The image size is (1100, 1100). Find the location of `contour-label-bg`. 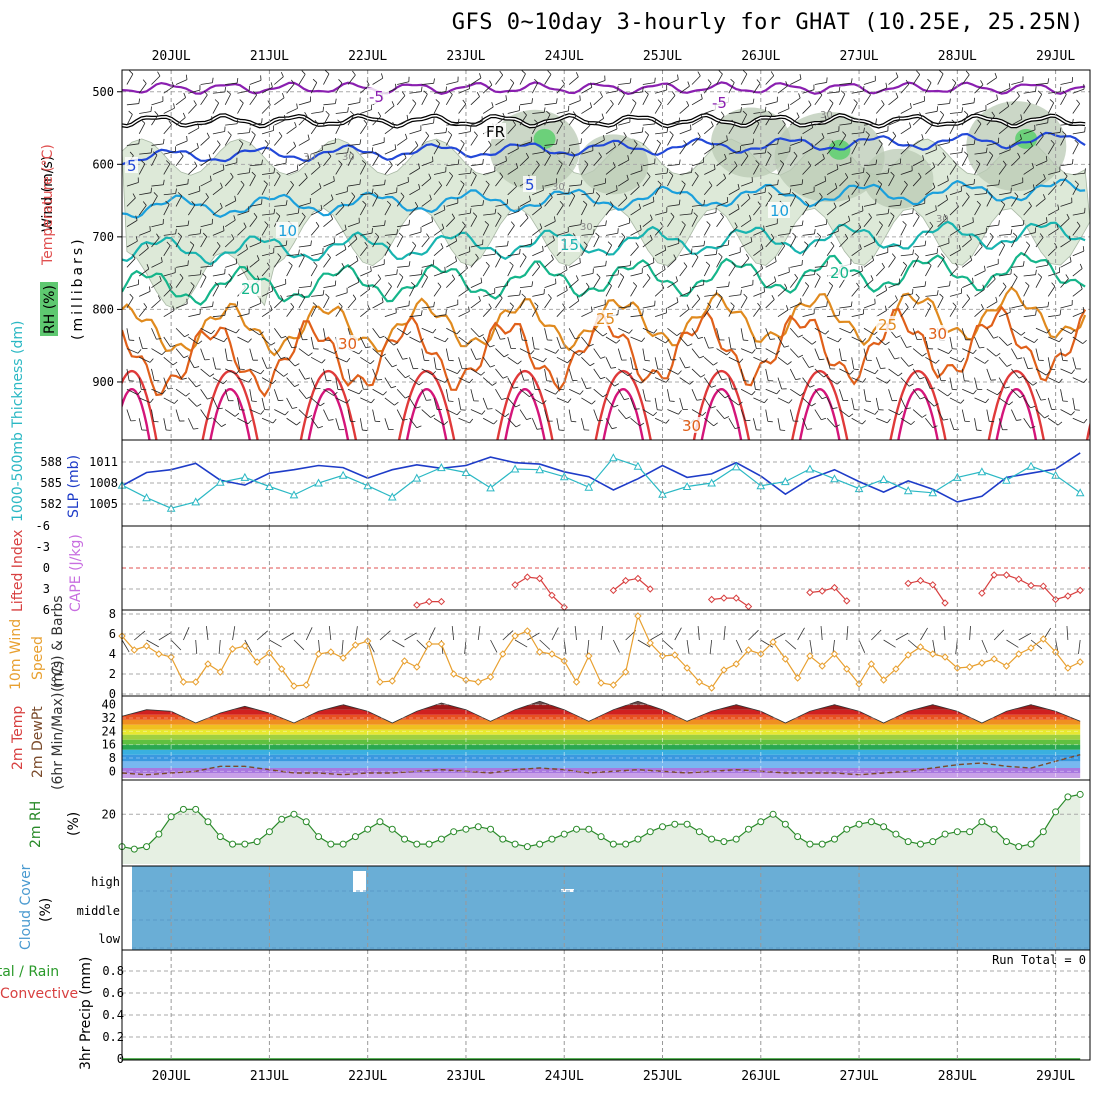

contour-label-bg is located at coordinates (887, 324).